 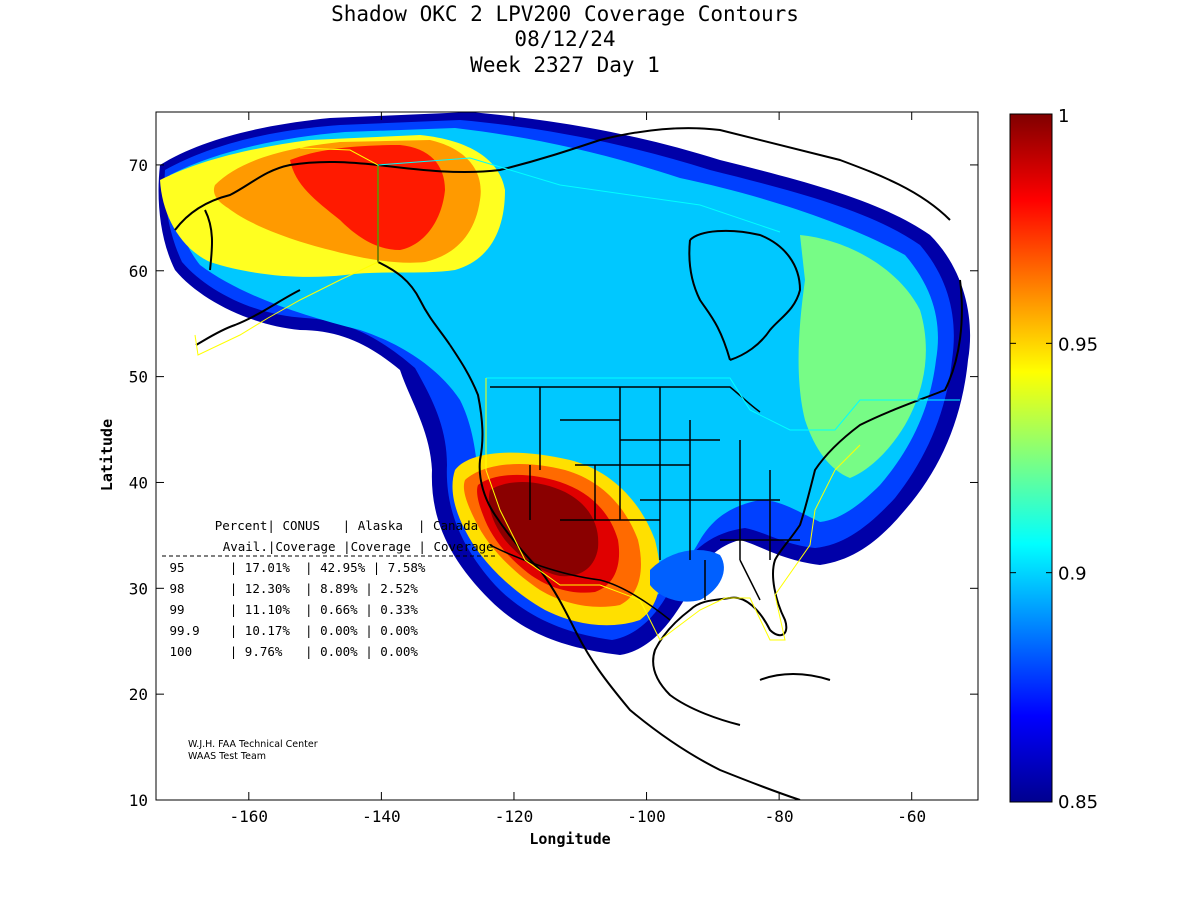 What do you see at coordinates (138, 377) in the screenshot?
I see `y-tick-label: 50` at bounding box center [138, 377].